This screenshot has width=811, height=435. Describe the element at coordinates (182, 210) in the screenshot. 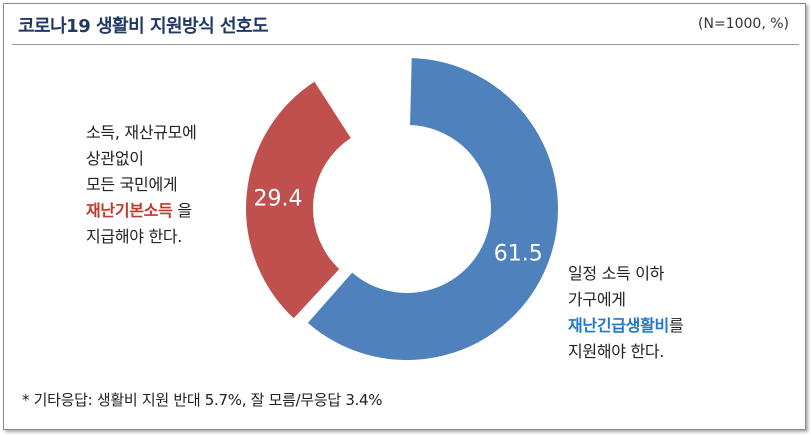

I see `annotation-suffix: 을` at that location.